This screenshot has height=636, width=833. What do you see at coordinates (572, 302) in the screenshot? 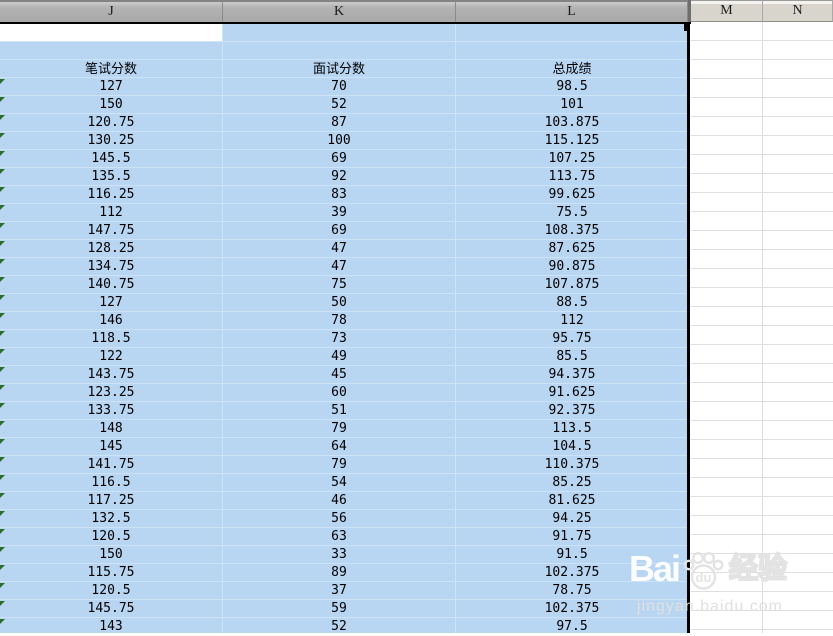
I see `cell-l: 88.5` at bounding box center [572, 302].